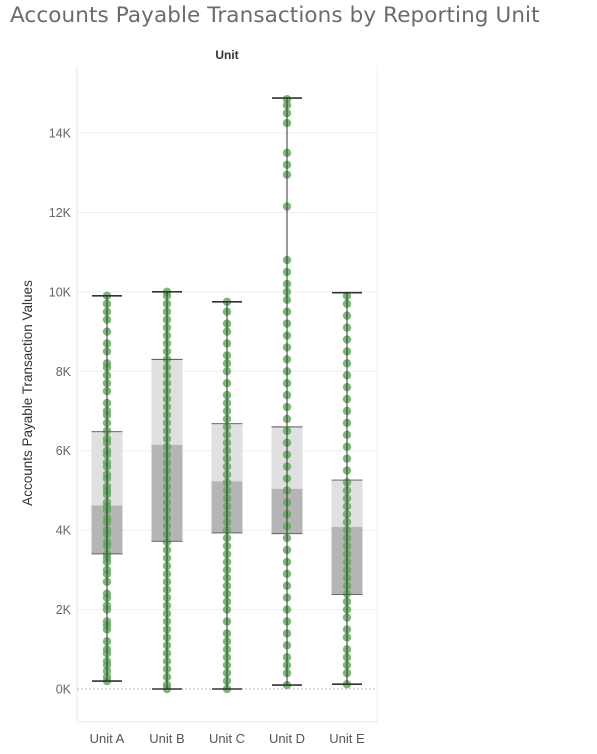  What do you see at coordinates (64, 610) in the screenshot?
I see `y-tick-label: 2K` at bounding box center [64, 610].